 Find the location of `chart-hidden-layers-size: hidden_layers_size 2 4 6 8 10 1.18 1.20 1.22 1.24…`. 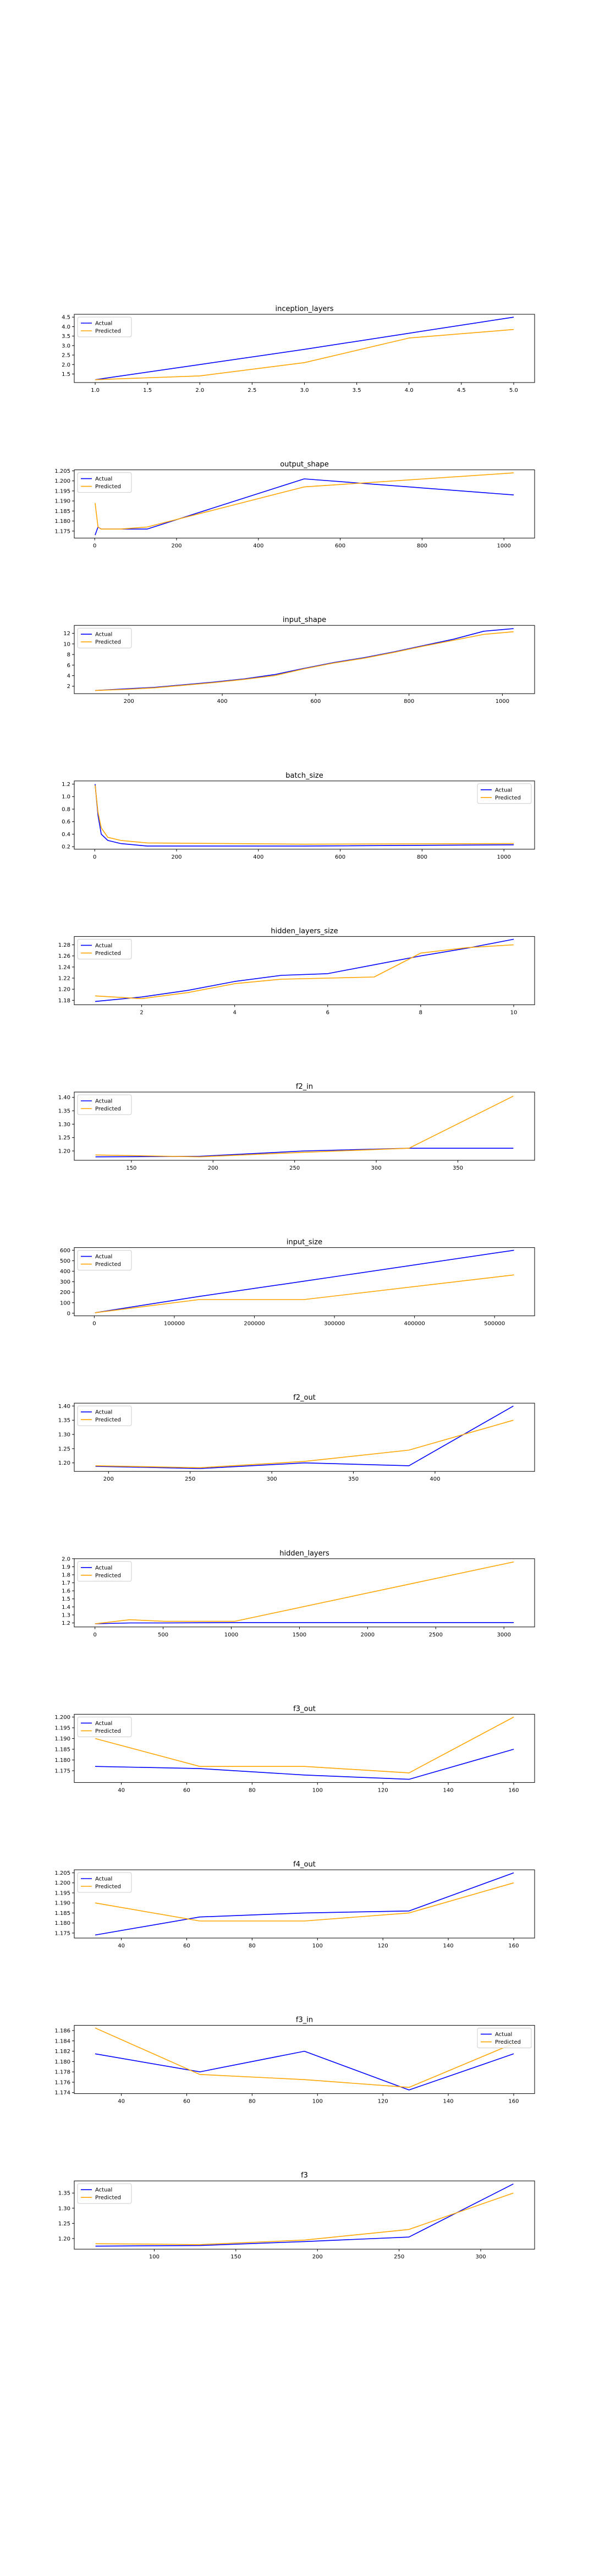

chart-hidden-layers-size: hidden_layers_size 2 4 6 8 10 1.18 1.20 1.22 1.24… is located at coordinates (297, 972).